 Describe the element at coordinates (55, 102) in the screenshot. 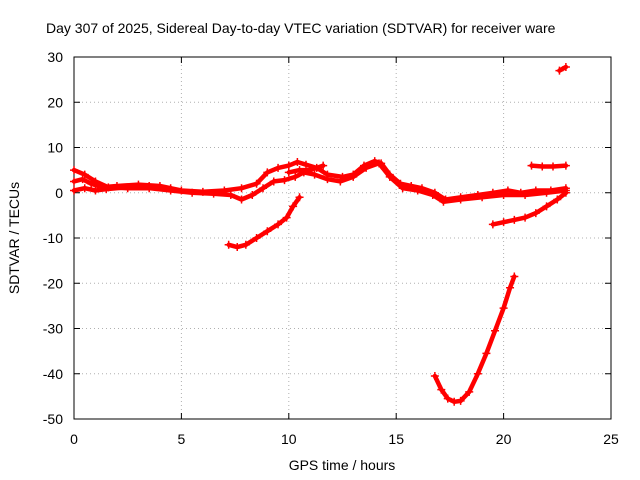

I see `y-tick-label: 20` at that location.